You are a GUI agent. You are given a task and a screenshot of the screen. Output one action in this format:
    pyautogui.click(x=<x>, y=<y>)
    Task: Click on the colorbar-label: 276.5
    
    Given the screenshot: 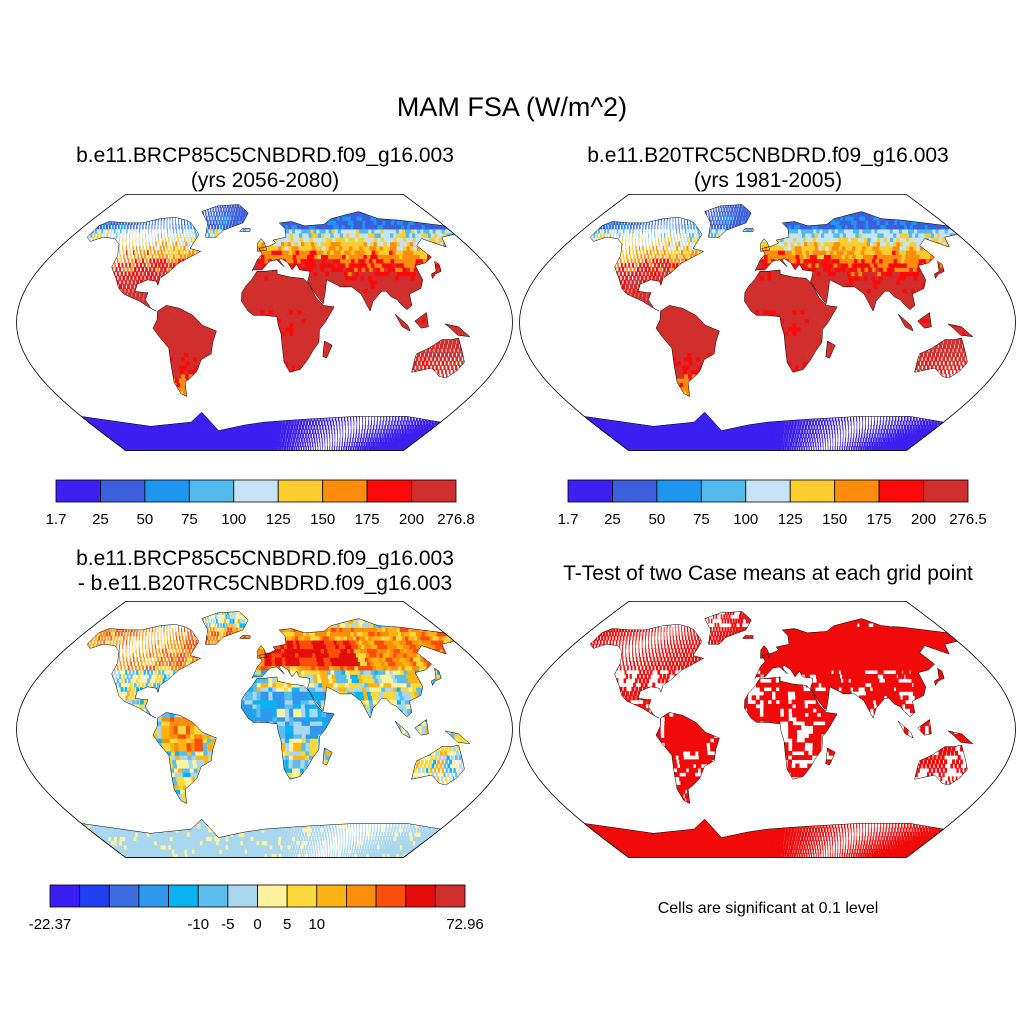 What is the action you would take?
    pyautogui.click(x=968, y=519)
    